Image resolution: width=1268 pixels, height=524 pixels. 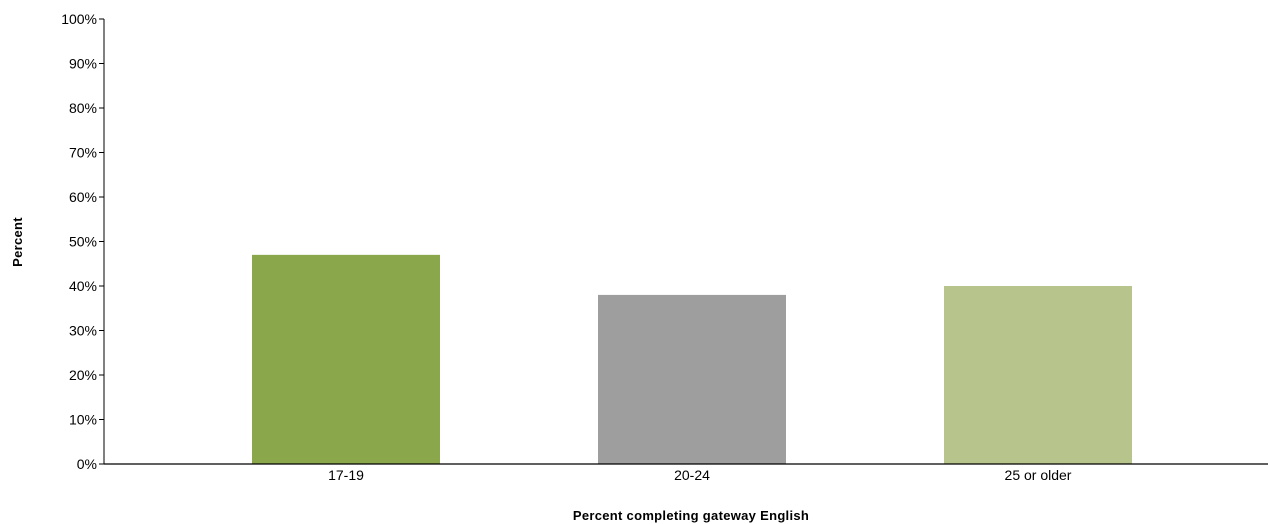 I want to click on bar-25-or-older, so click(x=1038, y=375).